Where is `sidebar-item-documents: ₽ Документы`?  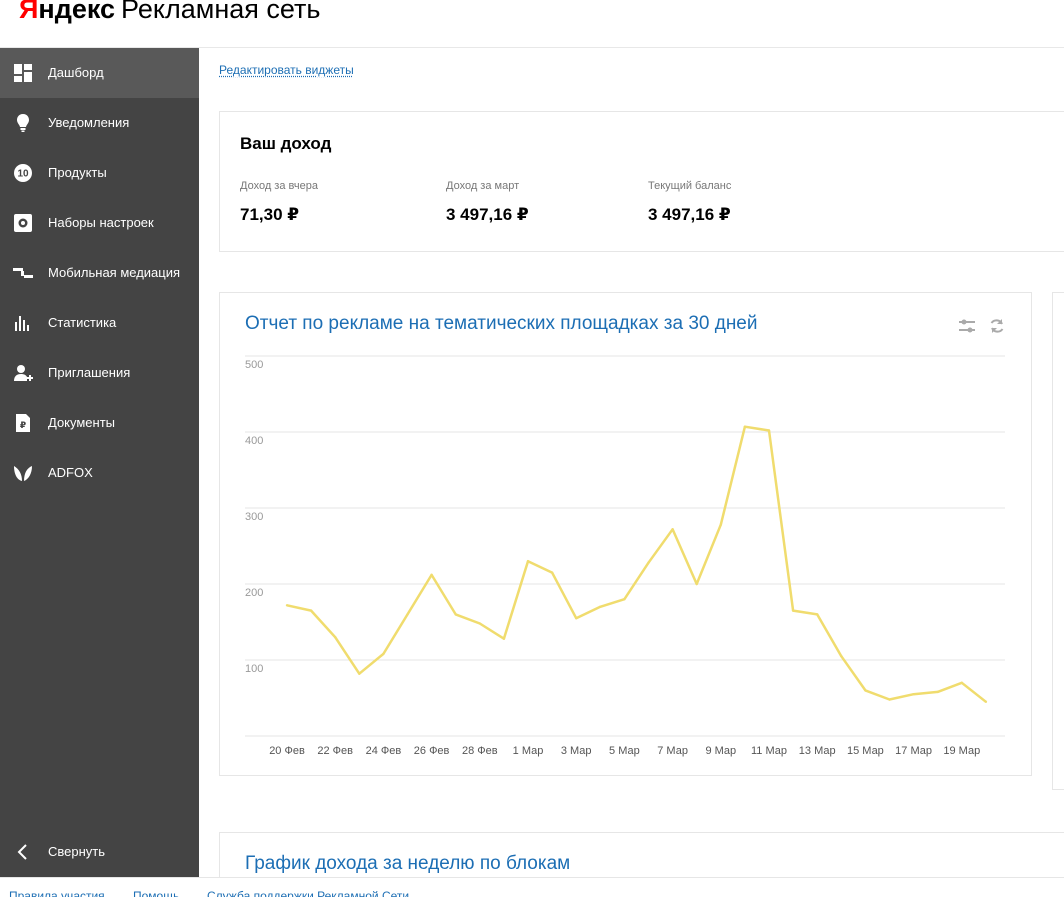
sidebar-item-documents: ₽ Документы is located at coordinates (99, 423).